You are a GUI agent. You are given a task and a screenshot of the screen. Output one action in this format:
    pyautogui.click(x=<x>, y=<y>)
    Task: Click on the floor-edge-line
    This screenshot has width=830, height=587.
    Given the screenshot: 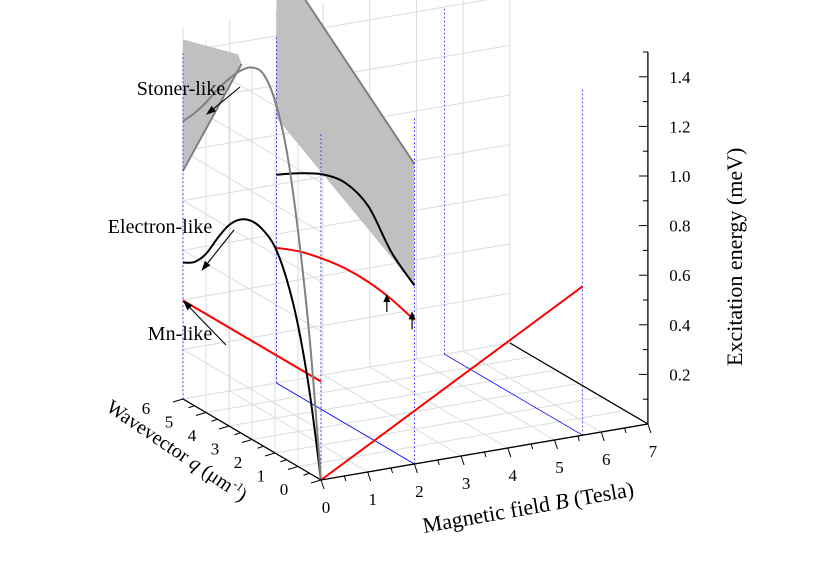 What is the action you would take?
    pyautogui.click(x=579, y=383)
    